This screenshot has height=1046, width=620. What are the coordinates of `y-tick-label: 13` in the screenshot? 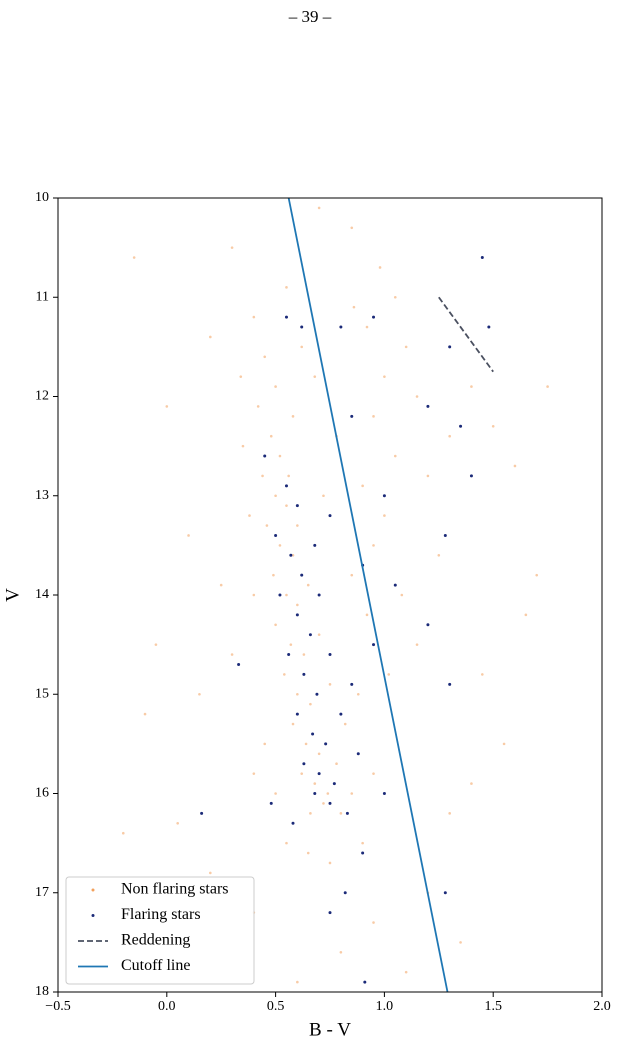 It's located at (42, 495).